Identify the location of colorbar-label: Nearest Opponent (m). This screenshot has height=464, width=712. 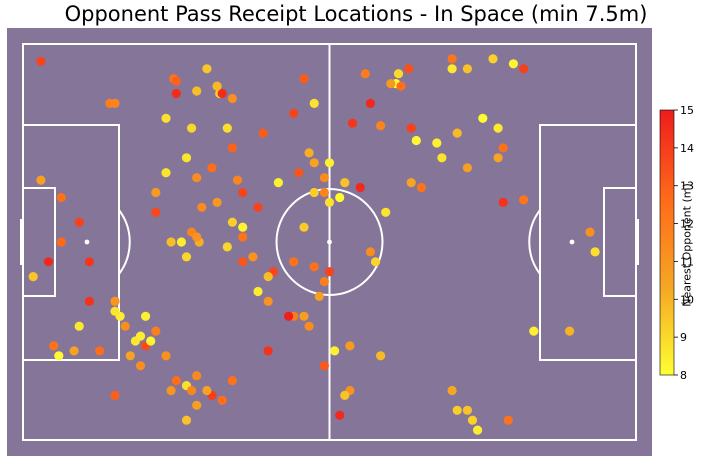
(687, 245).